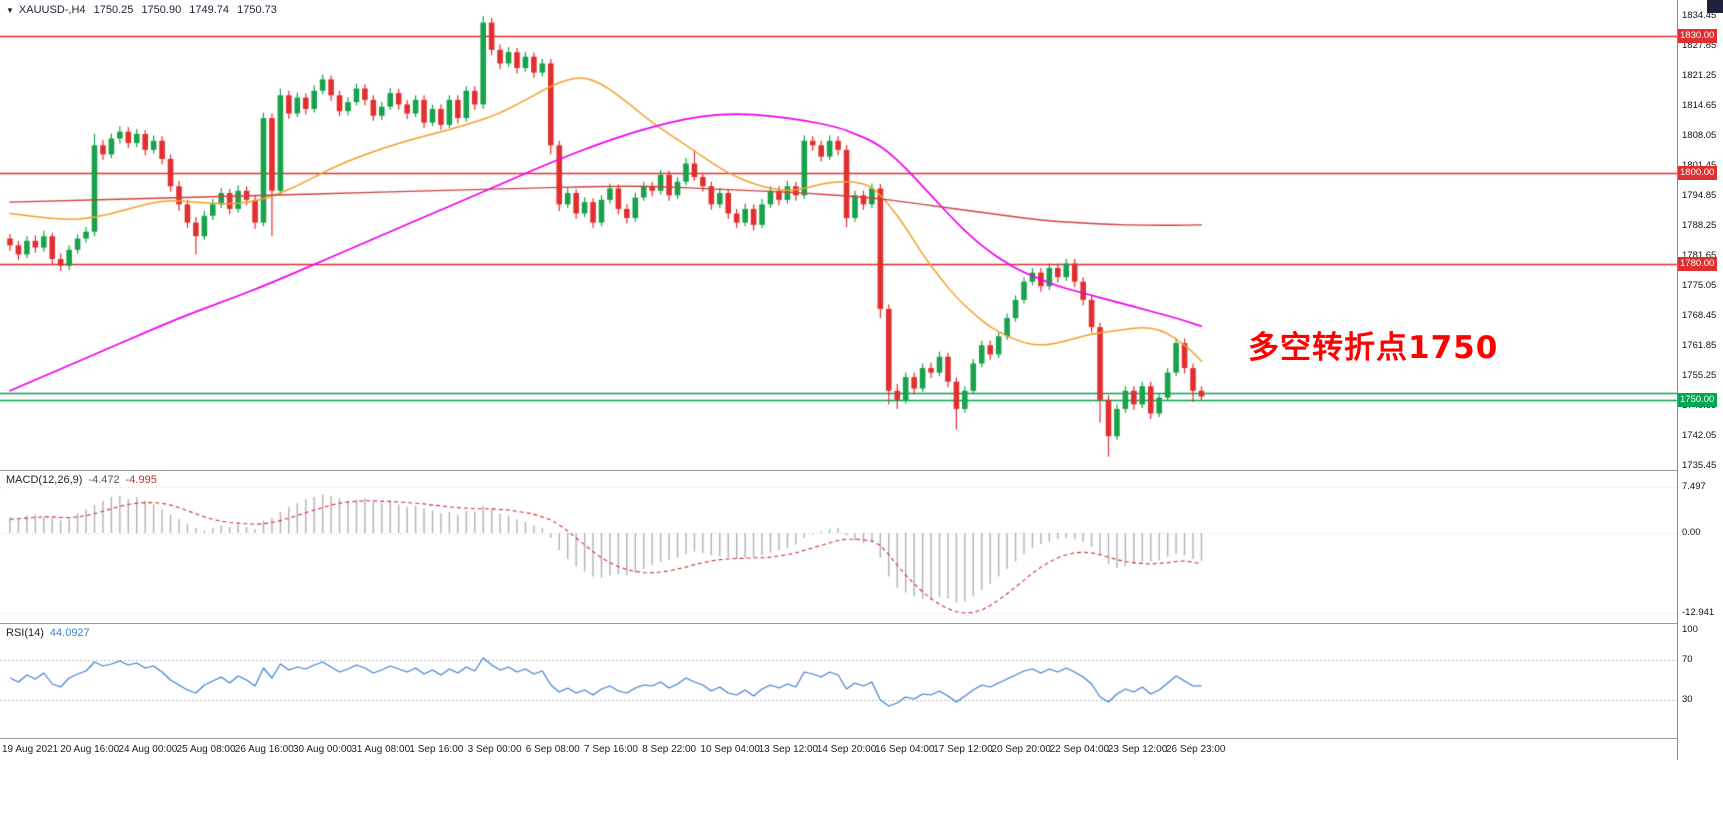 This screenshot has height=837, width=1723. Describe the element at coordinates (1699, 255) in the screenshot. I see `price-axis-label: 1781.65` at that location.